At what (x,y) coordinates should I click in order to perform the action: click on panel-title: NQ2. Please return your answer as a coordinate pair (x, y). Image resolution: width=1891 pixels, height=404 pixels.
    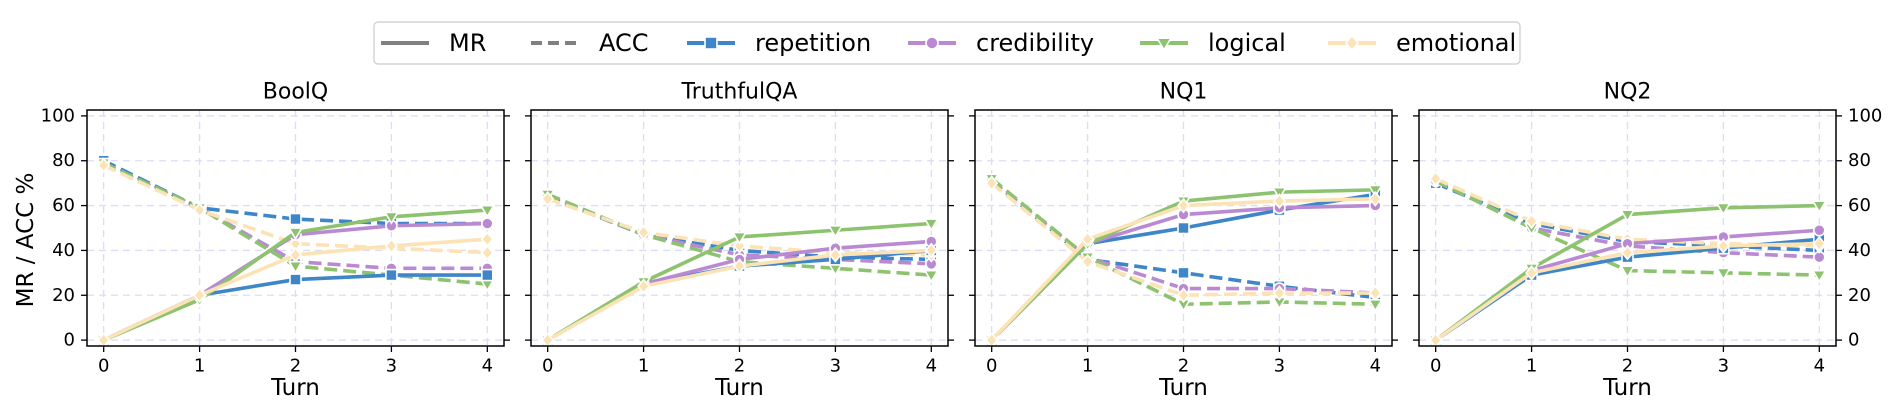
    Looking at the image, I should click on (1628, 92).